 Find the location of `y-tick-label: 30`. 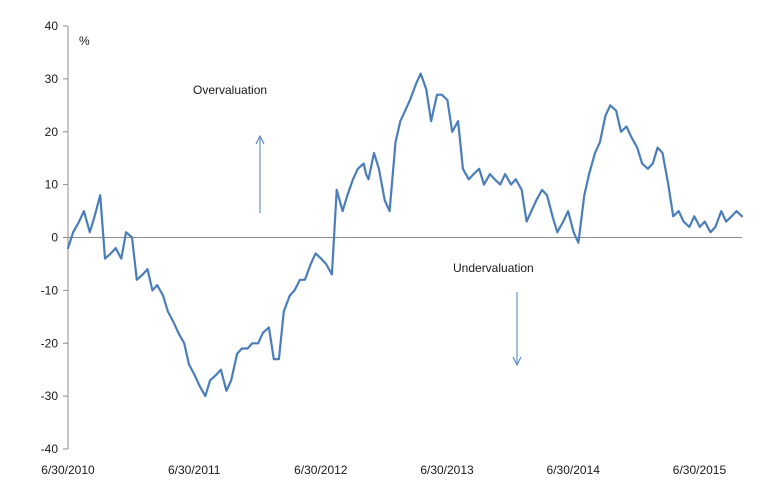

y-tick-label: 30 is located at coordinates (52, 79).